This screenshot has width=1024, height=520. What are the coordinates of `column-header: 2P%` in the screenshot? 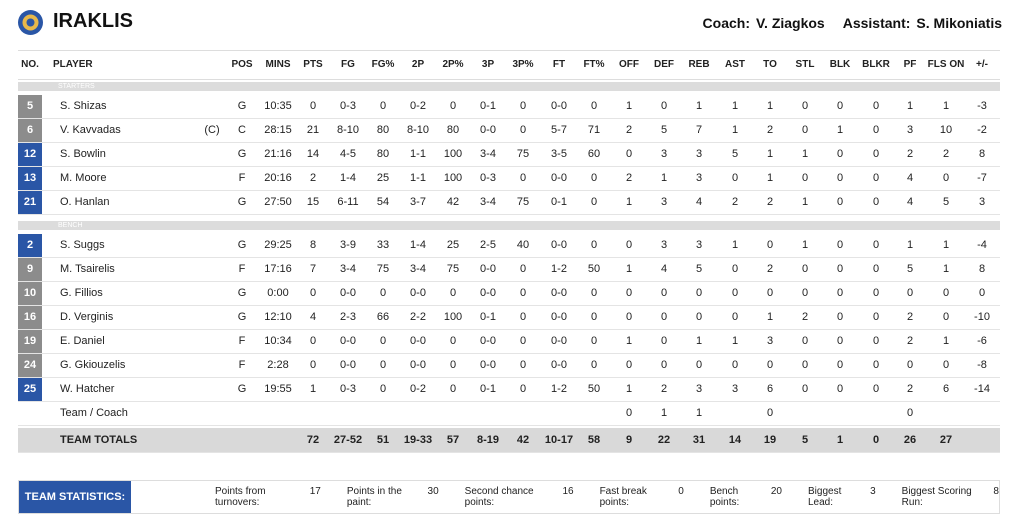 It's located at (453, 64).